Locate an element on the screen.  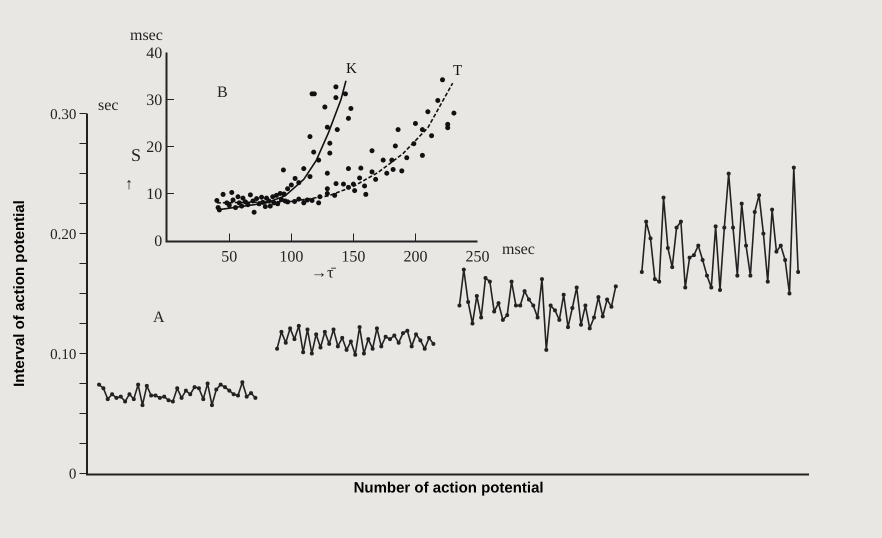
annotation: B is located at coordinates (222, 92).